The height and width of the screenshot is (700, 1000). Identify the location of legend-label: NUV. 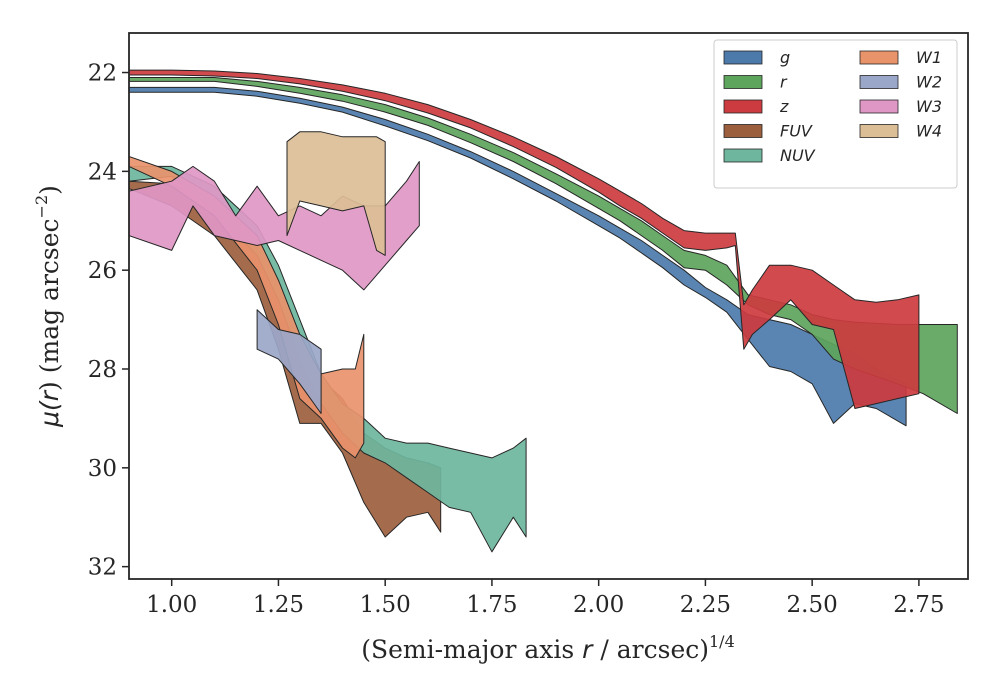
(798, 155).